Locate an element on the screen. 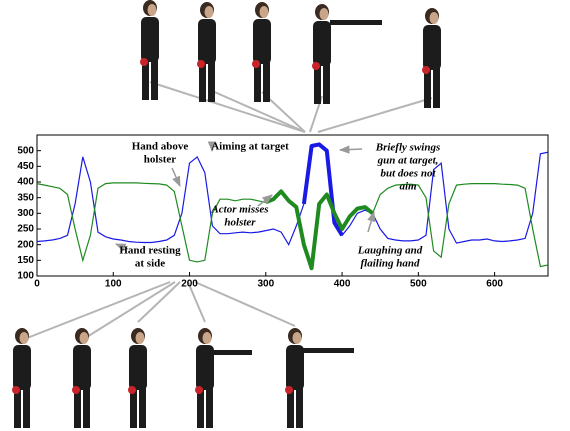  y-tick-label: 400 is located at coordinates (25, 182).